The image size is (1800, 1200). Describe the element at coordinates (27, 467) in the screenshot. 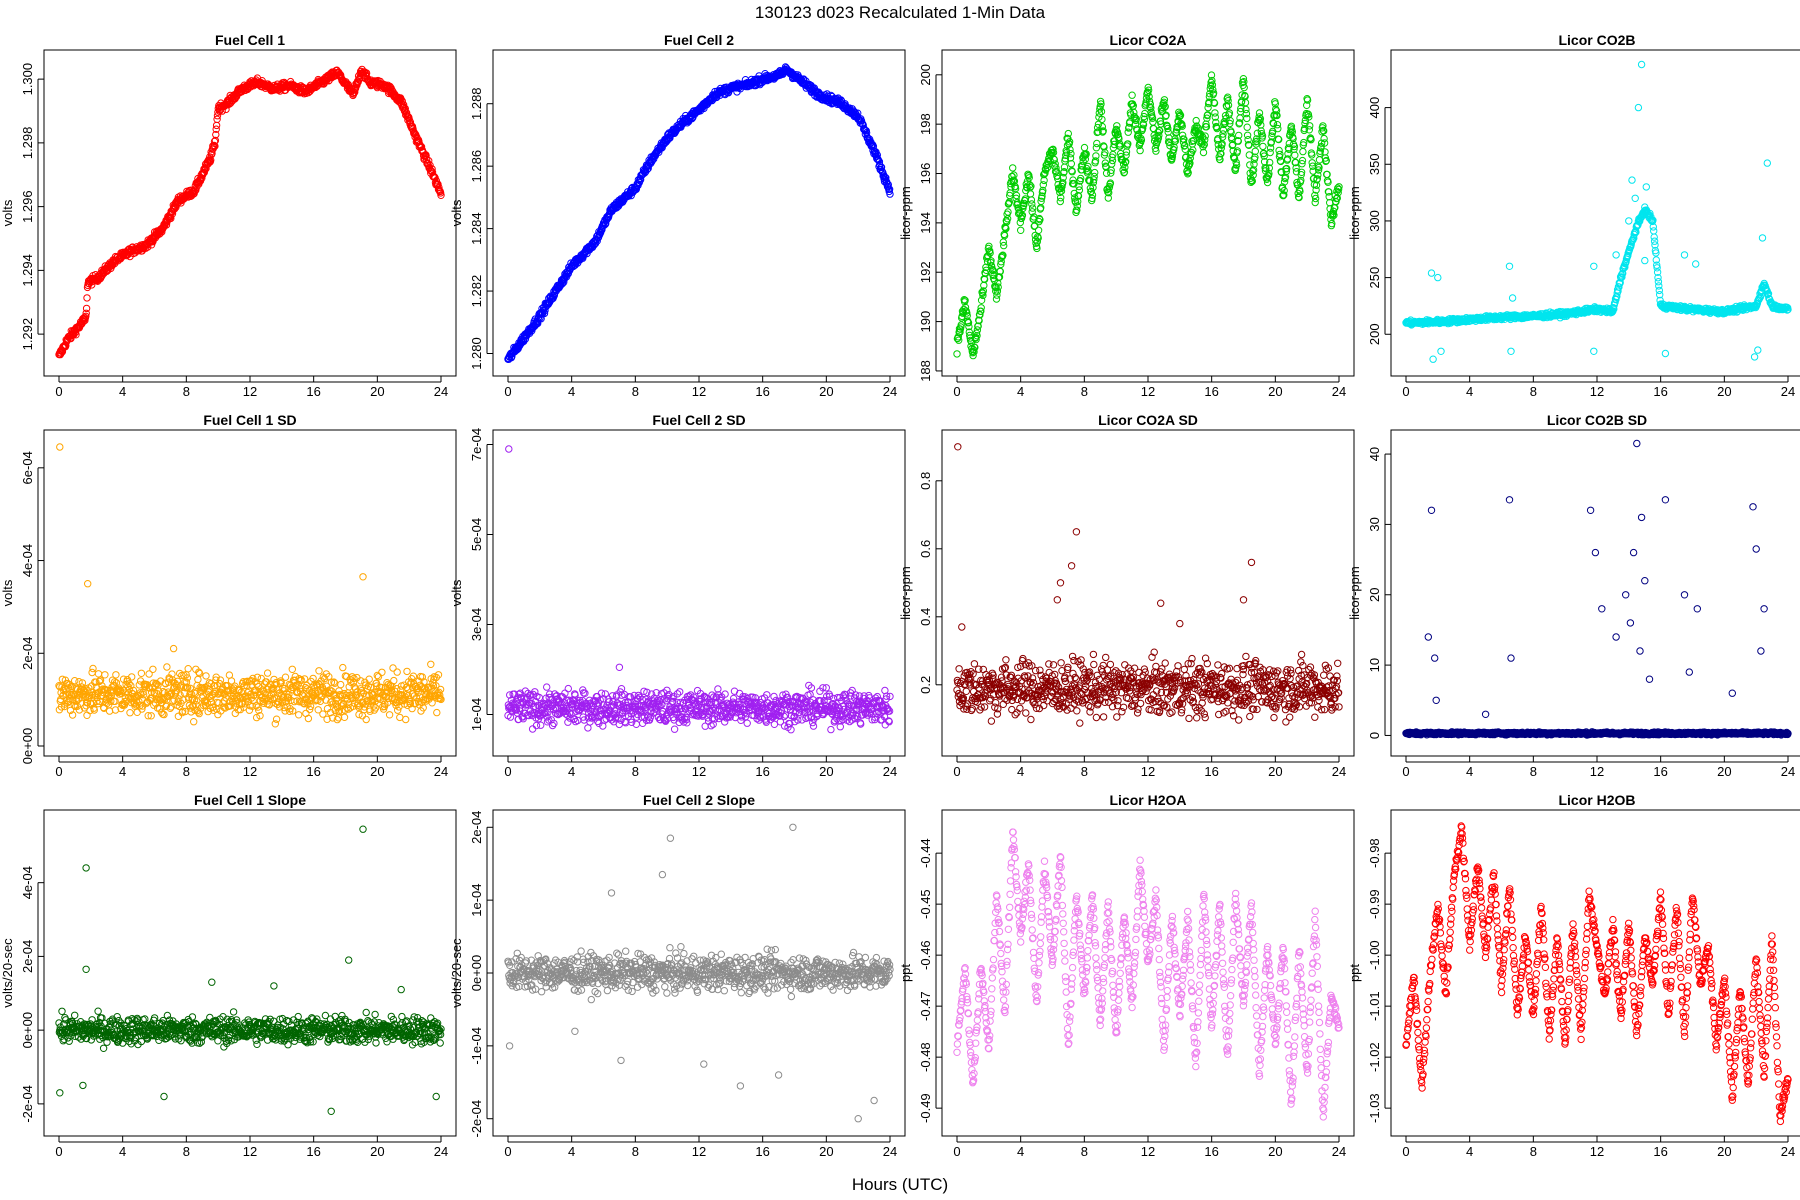

I see `y-tick-label: 6e-04` at that location.